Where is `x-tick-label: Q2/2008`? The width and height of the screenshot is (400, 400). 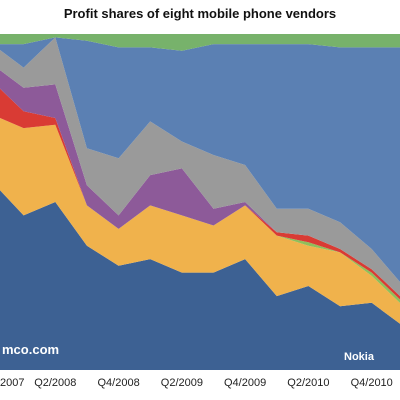
x-tick-label: Q2/2008 is located at coordinates (55, 383).